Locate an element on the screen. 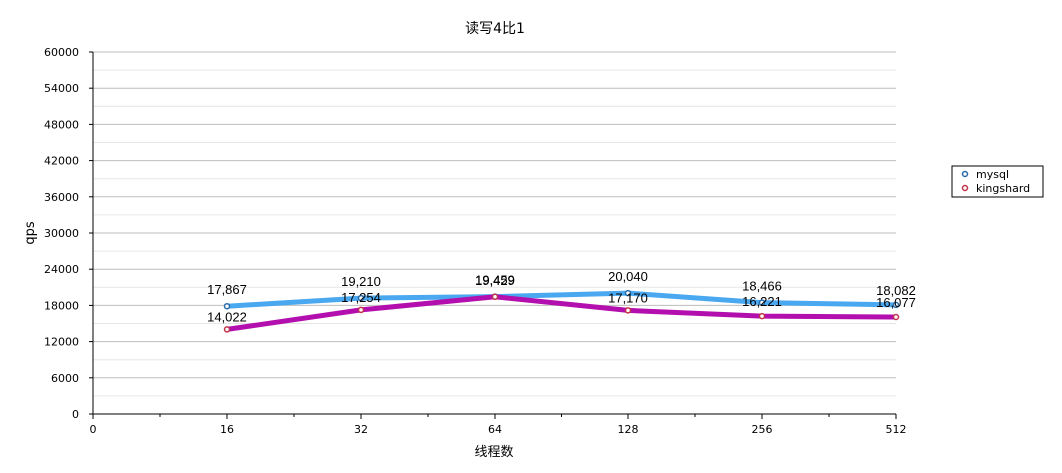 The image size is (1062, 473). series-layer is located at coordinates (561, 311).